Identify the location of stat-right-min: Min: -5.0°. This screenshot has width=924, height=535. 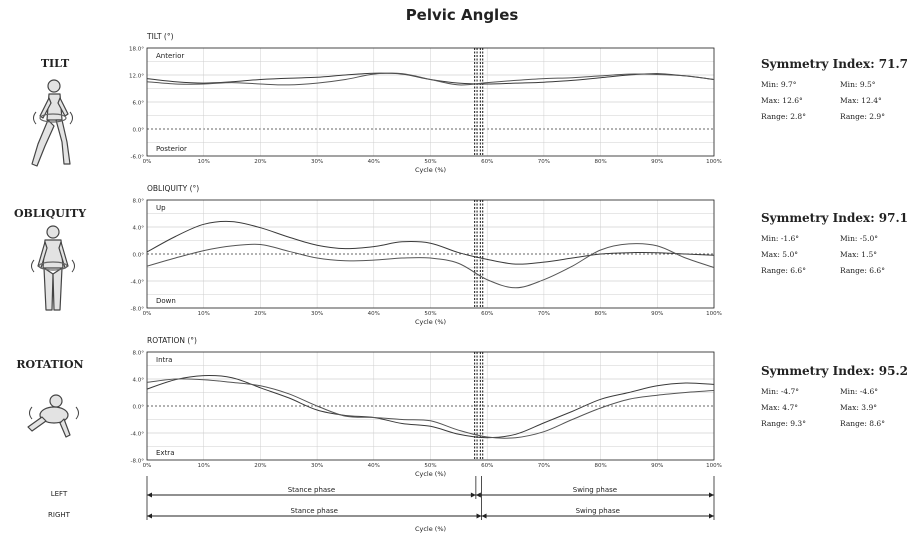
(859, 238).